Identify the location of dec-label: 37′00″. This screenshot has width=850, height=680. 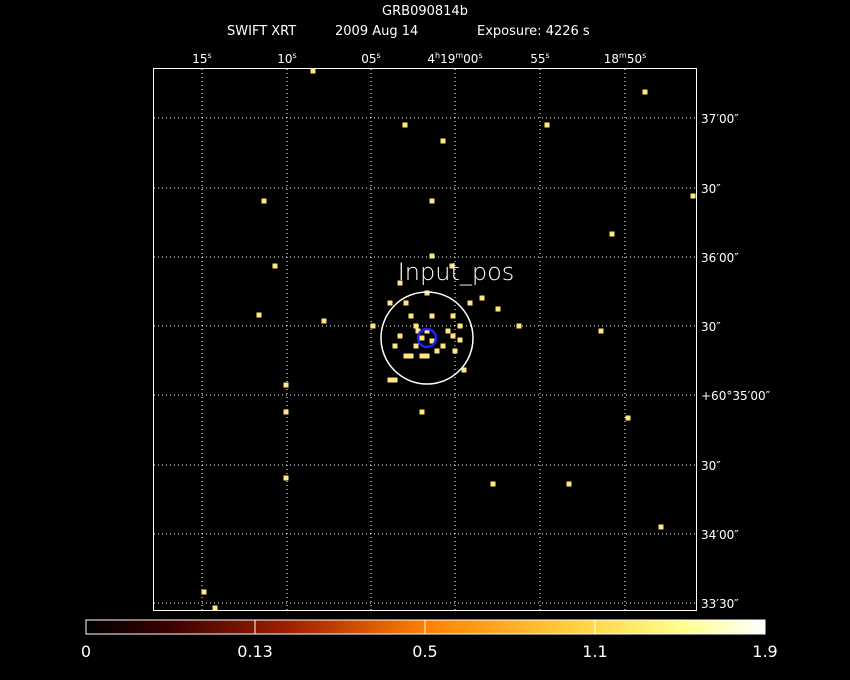
(720, 119).